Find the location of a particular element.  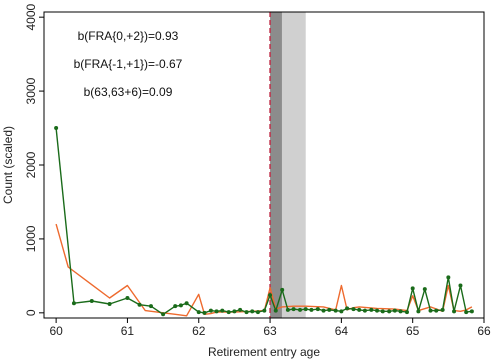

x-axis-title: Retirement entry age is located at coordinates (264, 352).